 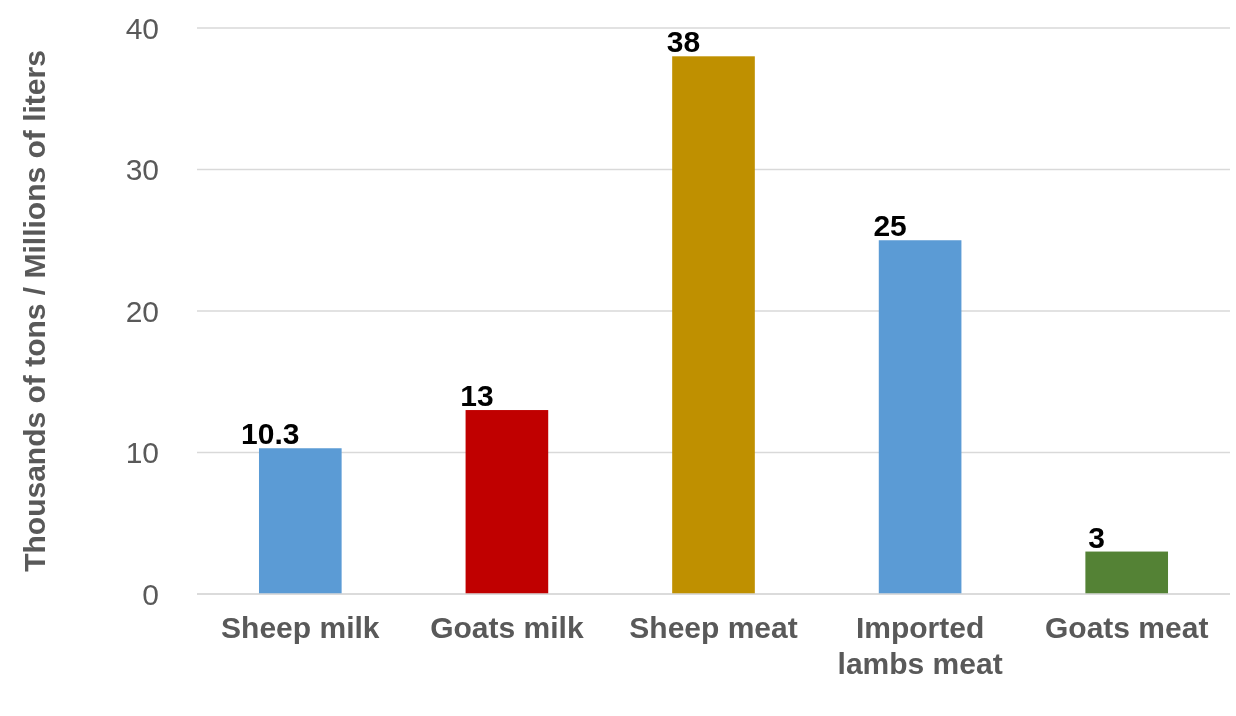 What do you see at coordinates (477, 396) in the screenshot?
I see `data-label: 13` at bounding box center [477, 396].